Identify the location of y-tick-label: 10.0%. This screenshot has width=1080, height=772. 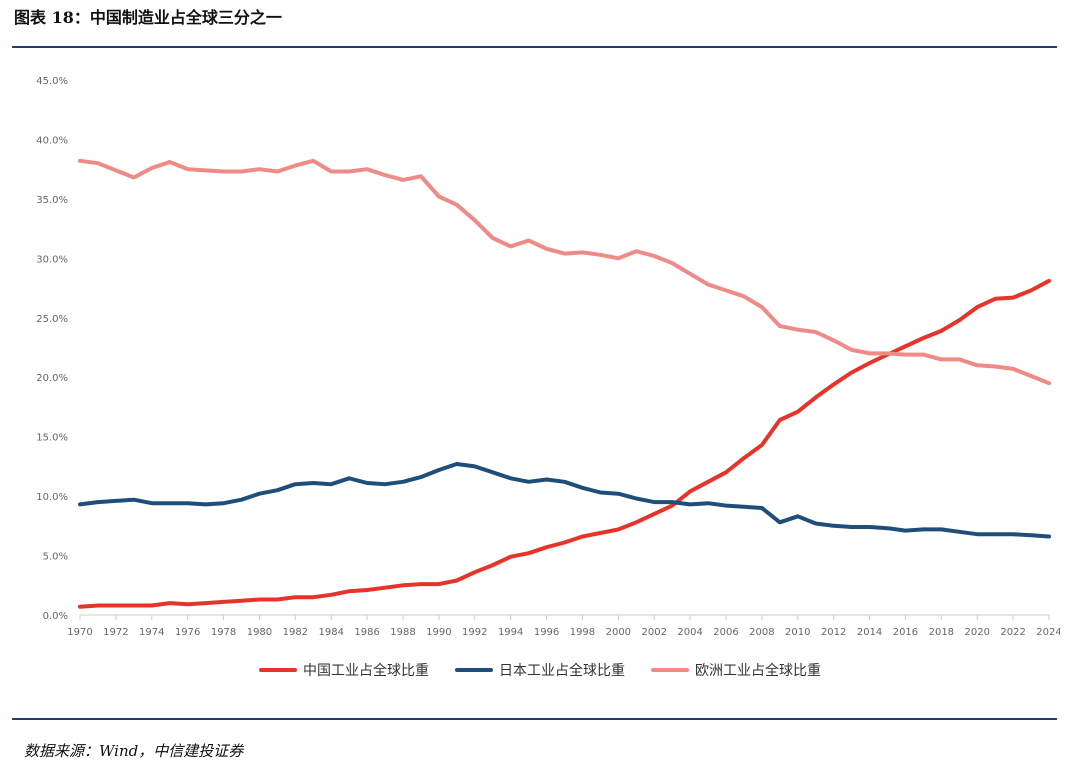
(52, 497).